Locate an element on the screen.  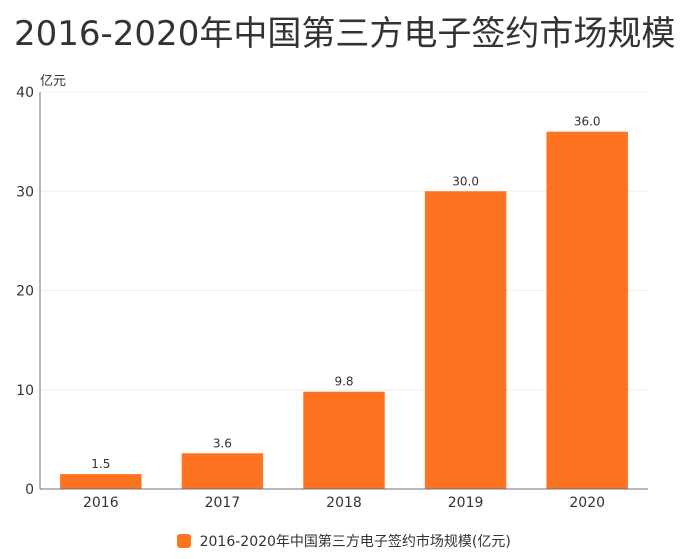
x-tick-label: 2017 is located at coordinates (223, 503).